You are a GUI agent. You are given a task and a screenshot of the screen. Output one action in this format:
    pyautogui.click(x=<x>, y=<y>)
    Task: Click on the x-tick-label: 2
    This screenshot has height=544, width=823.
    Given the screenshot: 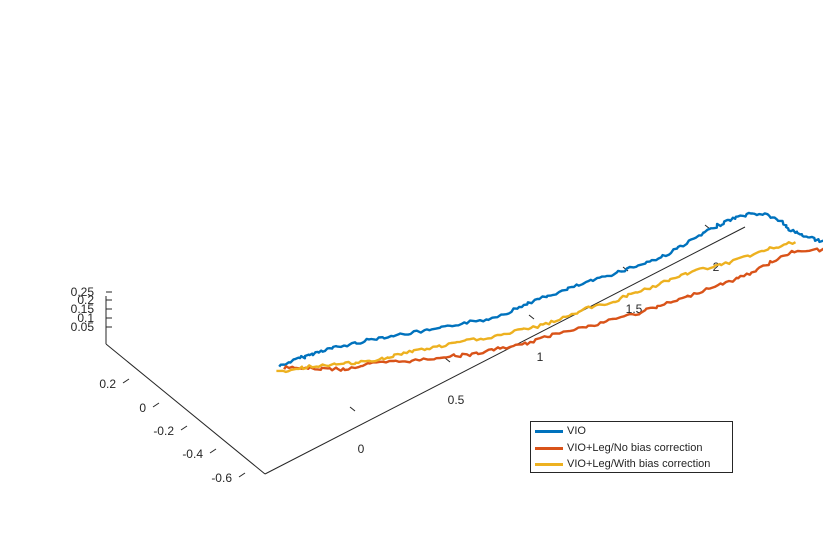 What is the action you would take?
    pyautogui.click(x=716, y=267)
    